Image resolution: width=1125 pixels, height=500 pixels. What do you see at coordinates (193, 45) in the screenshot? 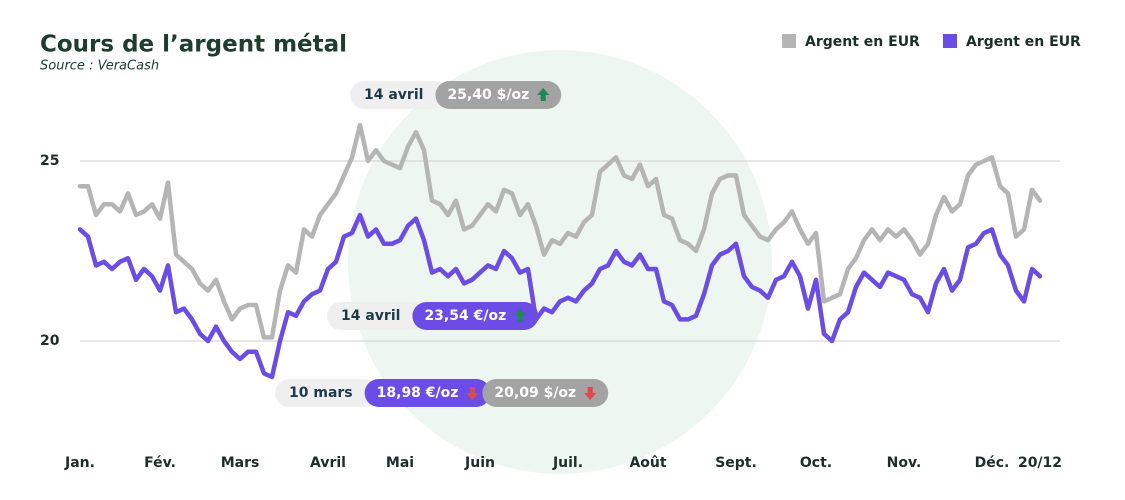
I see `chart-title: Cours de l’argent métal` at bounding box center [193, 45].